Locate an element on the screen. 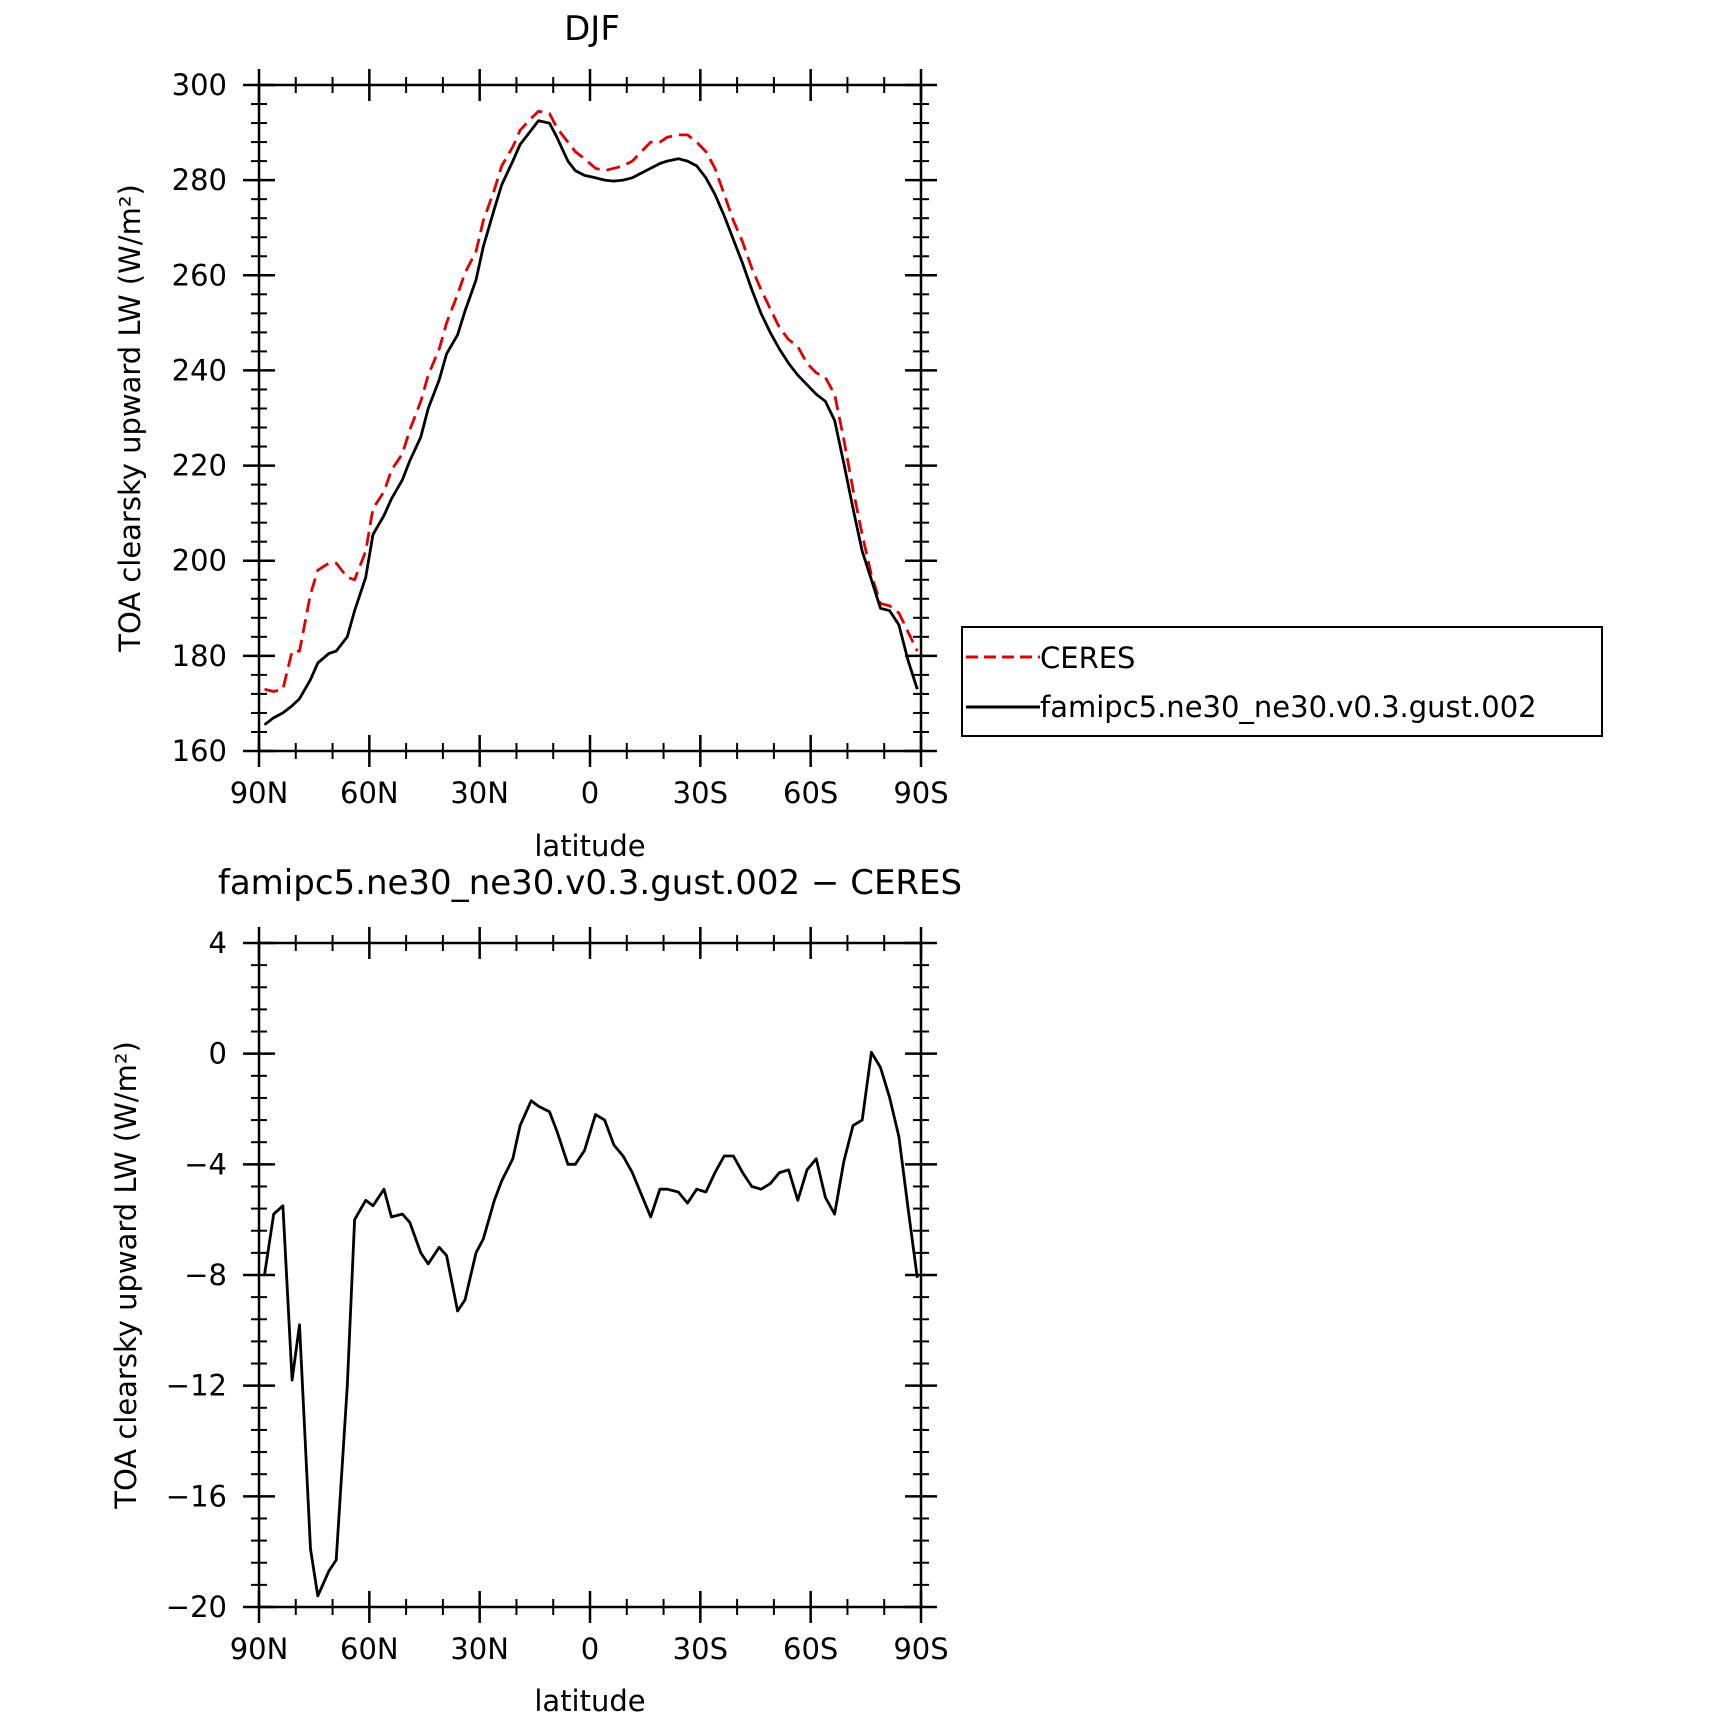 The image size is (1710, 1717). top-xtick-label: 60S is located at coordinates (810, 793).